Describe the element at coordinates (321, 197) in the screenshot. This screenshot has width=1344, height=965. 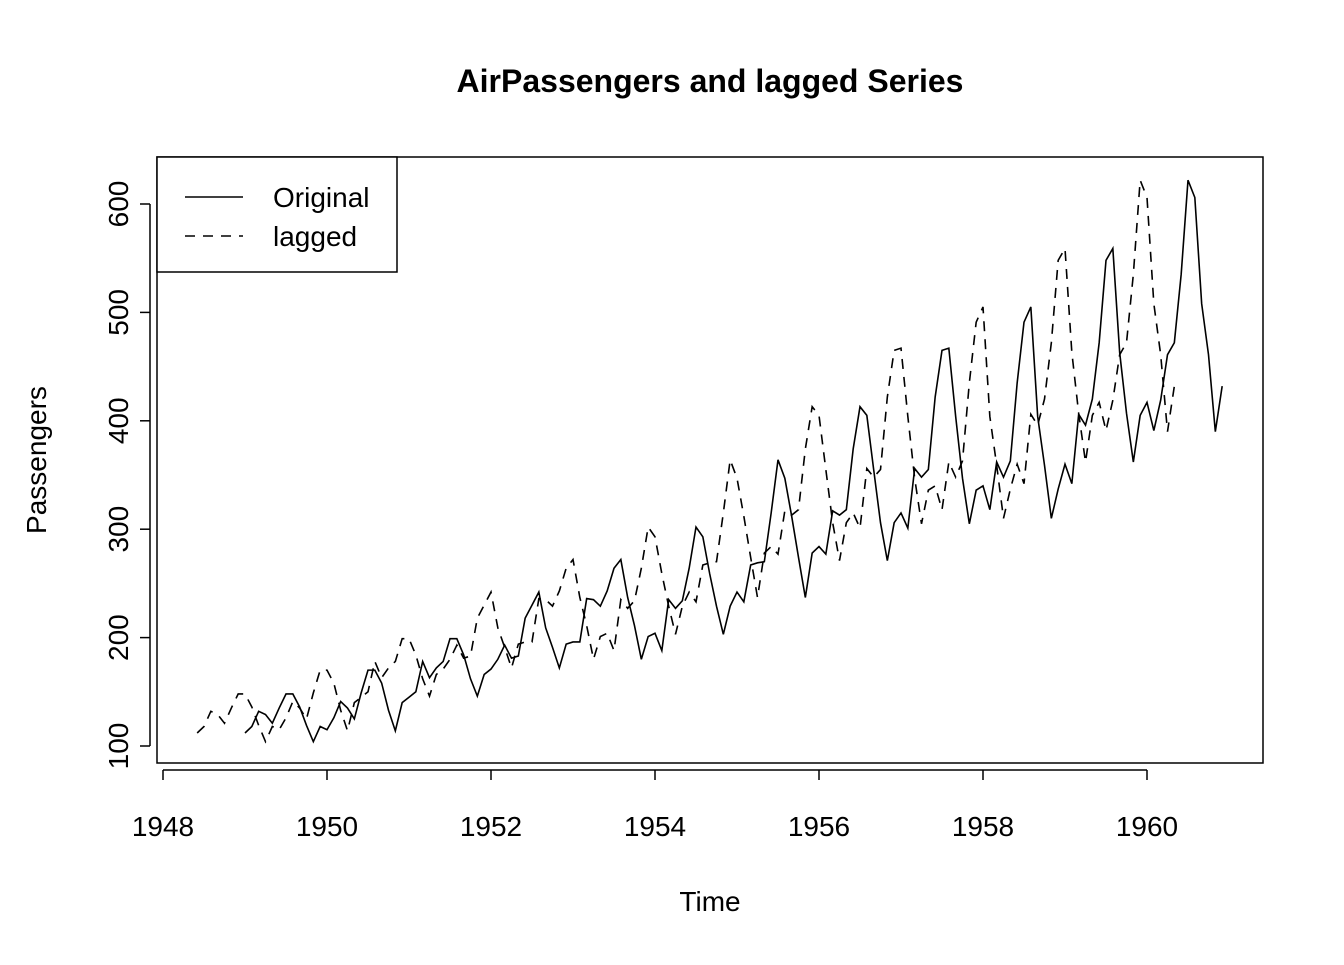
I see `legend-label-original: Original` at that location.